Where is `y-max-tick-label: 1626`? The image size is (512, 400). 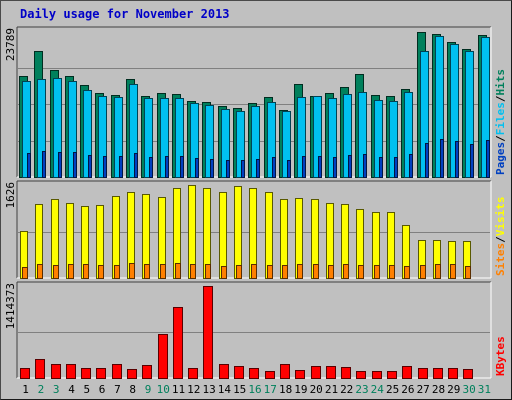
y-max-tick-label: 1626 is located at coordinates (10, 195).